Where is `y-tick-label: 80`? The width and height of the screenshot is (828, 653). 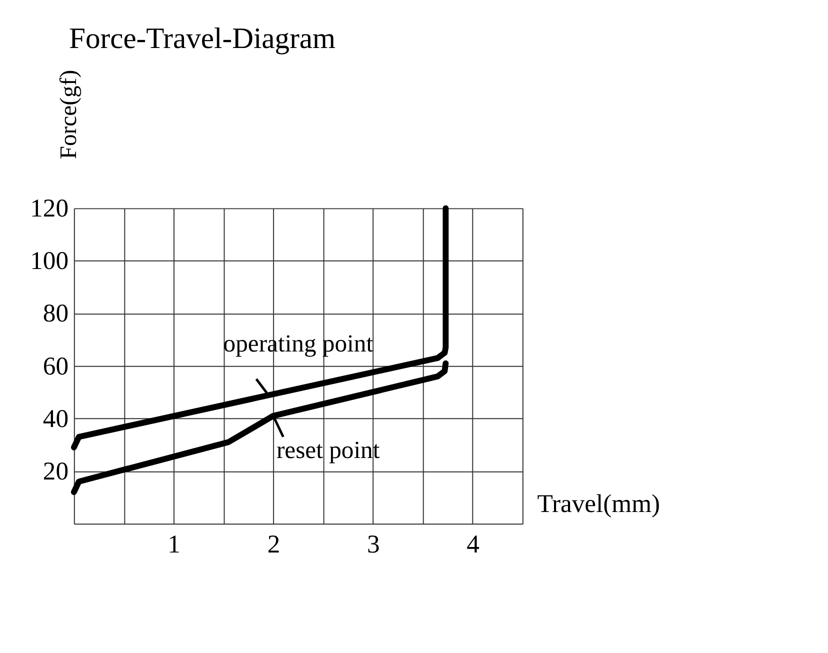 y-tick-label: 80 is located at coordinates (55, 313).